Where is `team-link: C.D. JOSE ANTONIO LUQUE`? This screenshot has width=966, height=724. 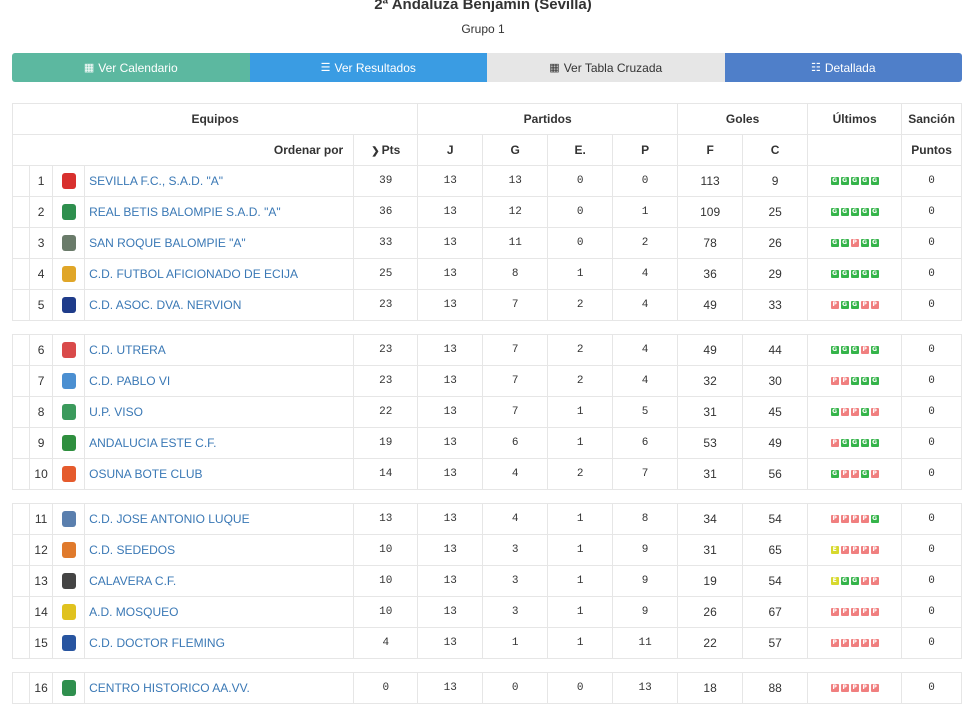 team-link: C.D. JOSE ANTONIO LUQUE is located at coordinates (169, 519).